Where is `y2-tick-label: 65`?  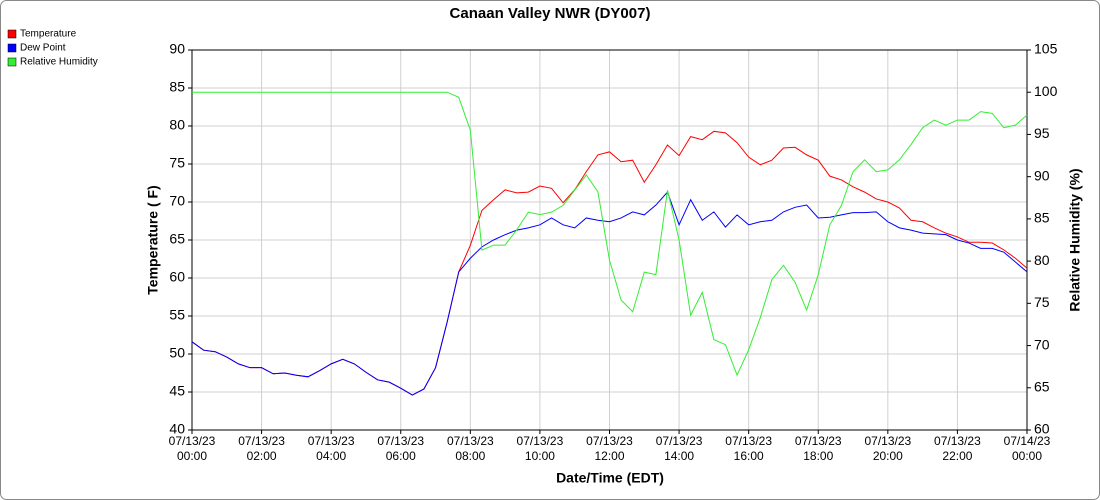 y2-tick-label: 65 is located at coordinates (1042, 386).